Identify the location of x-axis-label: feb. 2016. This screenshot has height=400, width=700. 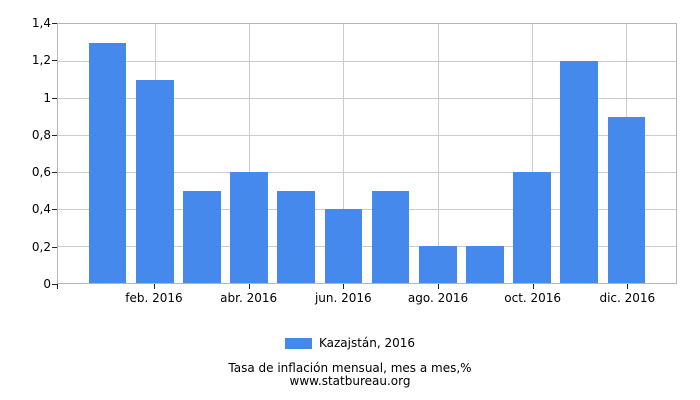
(154, 298).